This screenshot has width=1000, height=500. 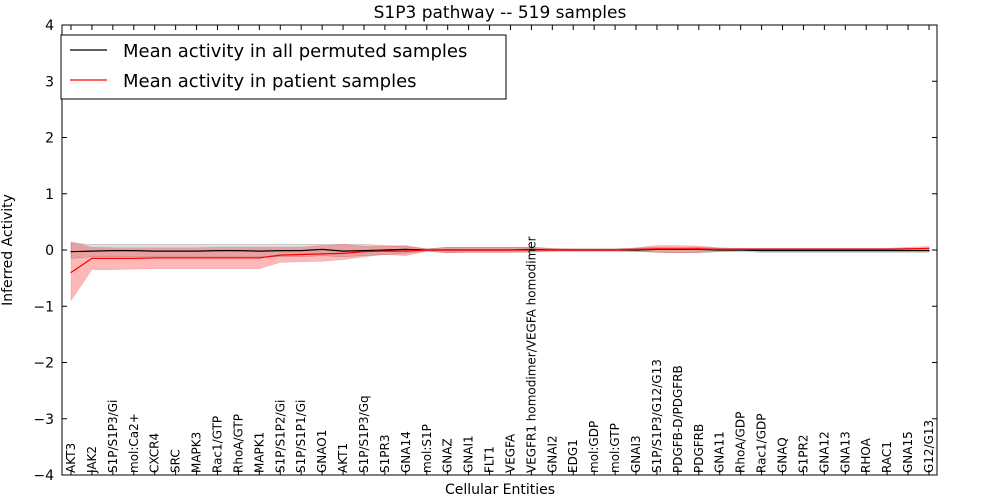 What do you see at coordinates (280, 436) in the screenshot?
I see `x-tick-label: S1P/S1P2/Gi` at bounding box center [280, 436].